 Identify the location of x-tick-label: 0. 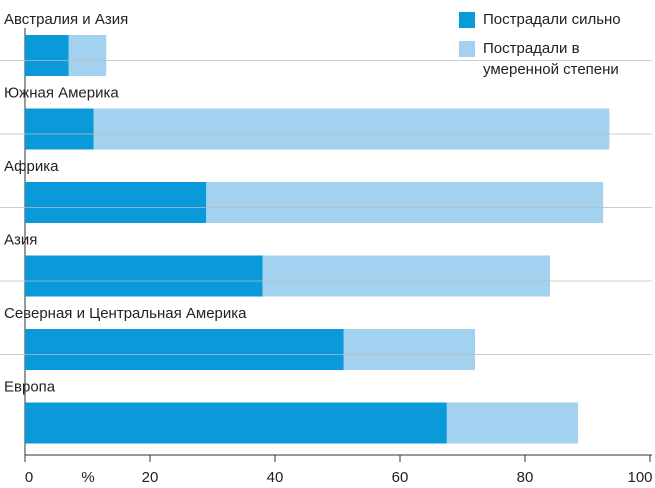
(29, 477).